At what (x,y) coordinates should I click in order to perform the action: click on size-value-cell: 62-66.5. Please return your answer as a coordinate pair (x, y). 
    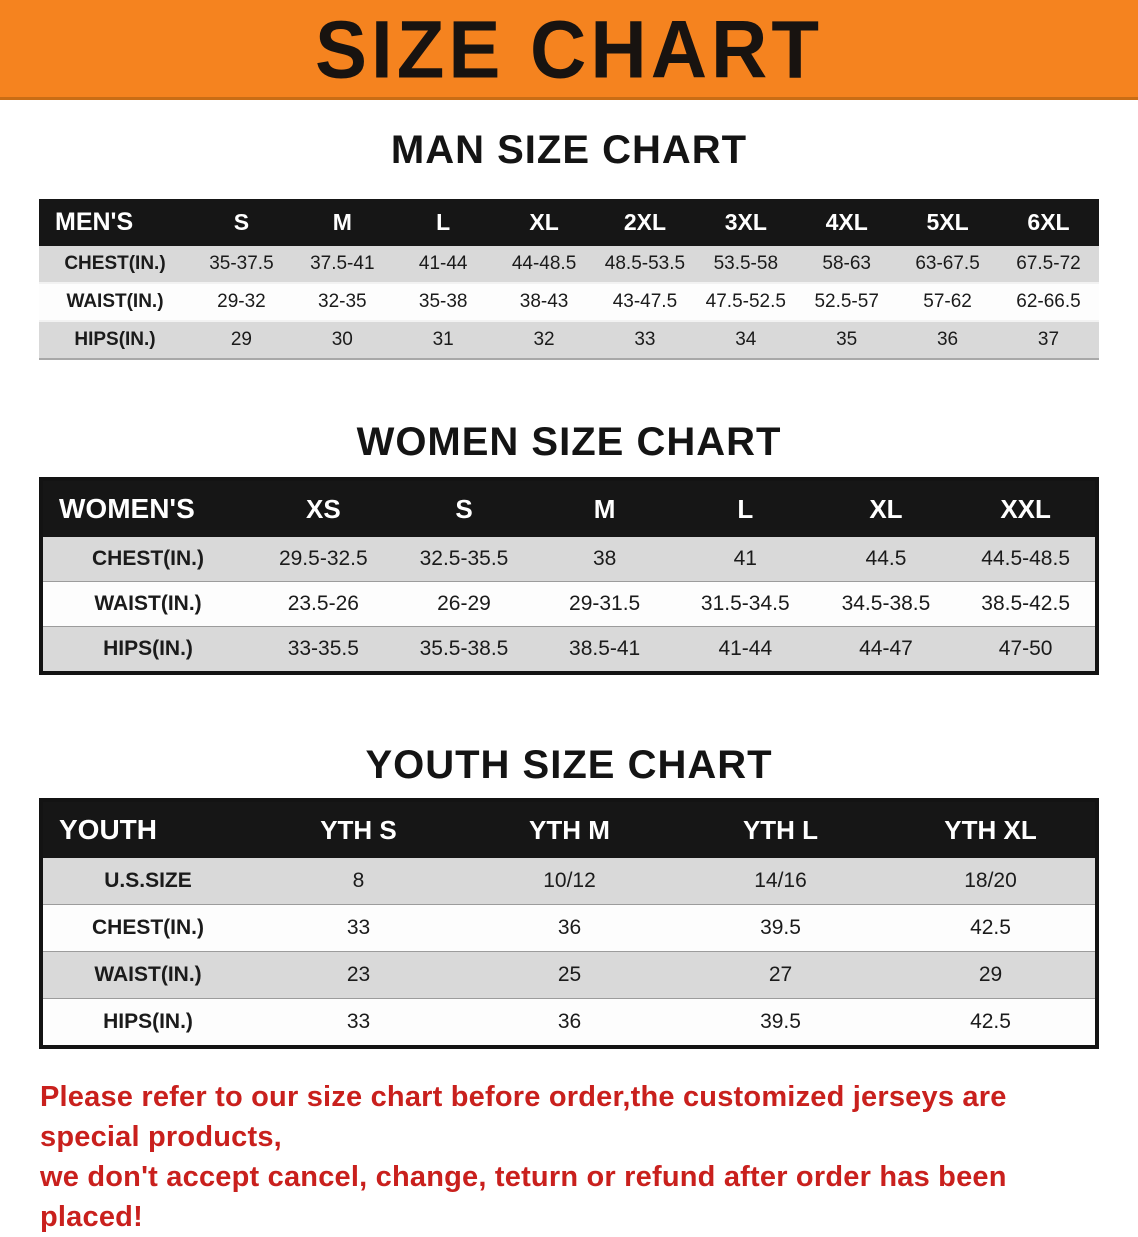
    Looking at the image, I should click on (1048, 301).